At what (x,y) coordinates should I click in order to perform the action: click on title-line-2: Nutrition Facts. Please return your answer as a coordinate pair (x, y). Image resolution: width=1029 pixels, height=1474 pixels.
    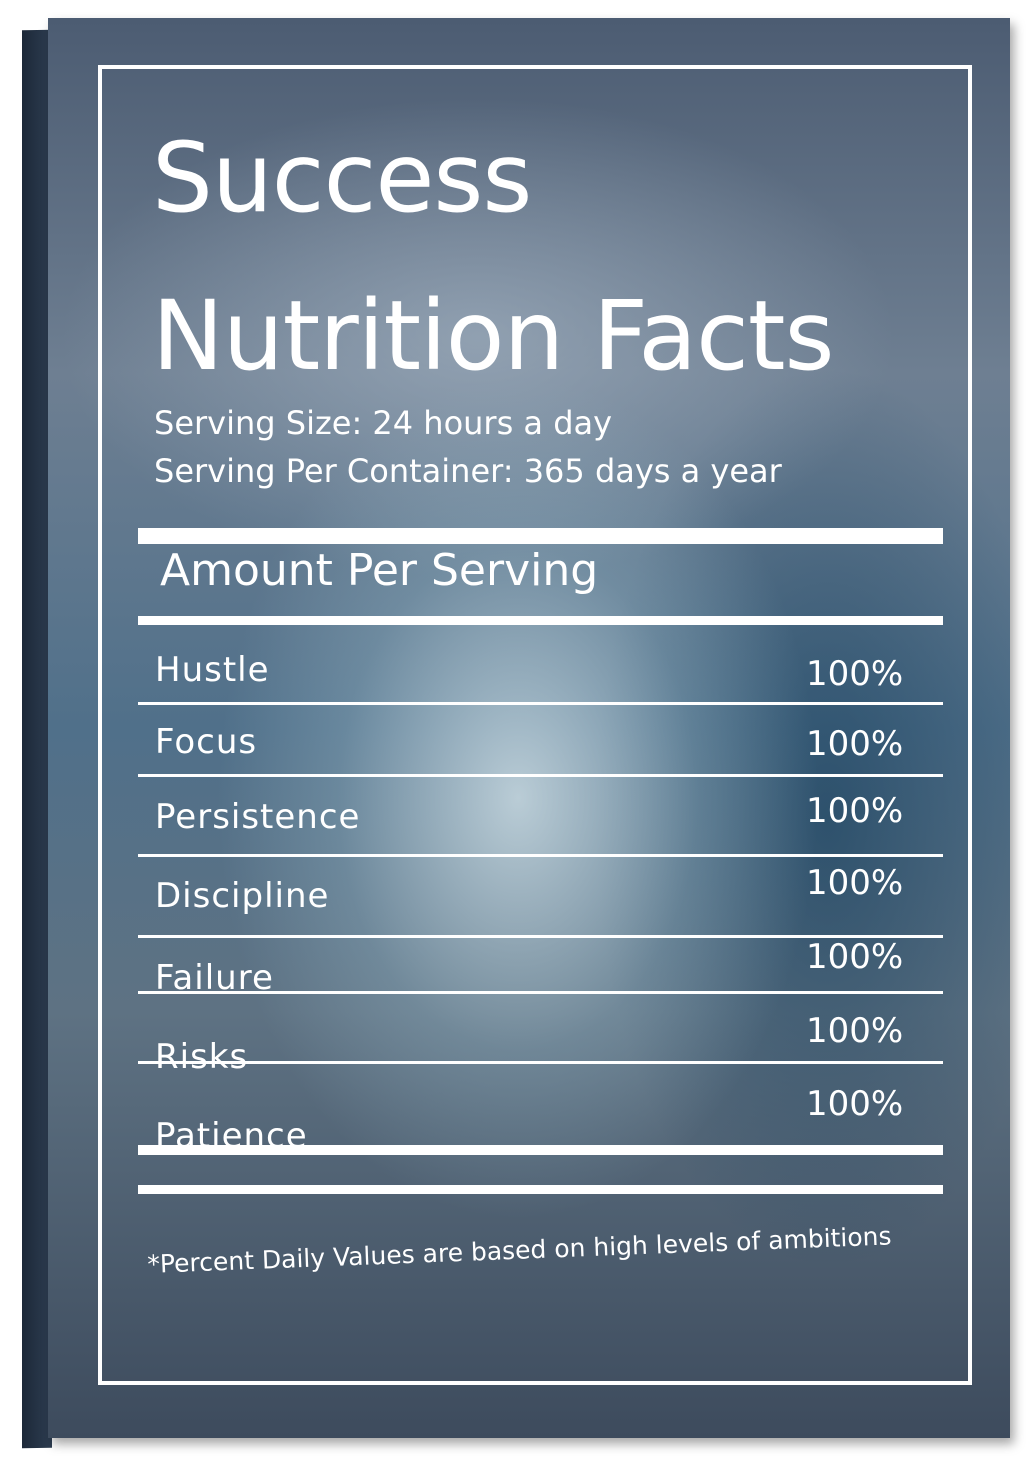
    Looking at the image, I should click on (493, 336).